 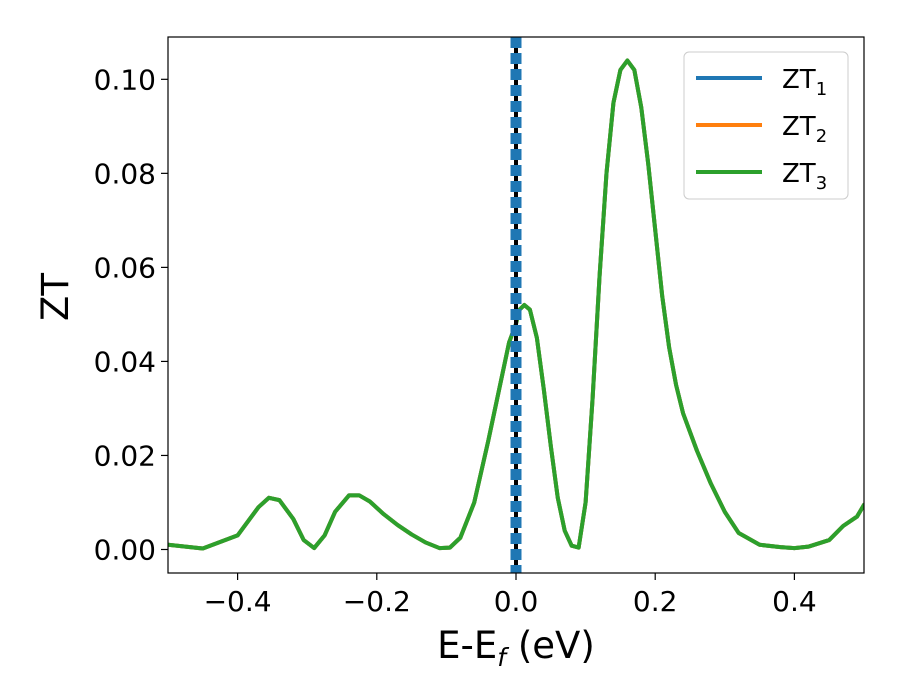 I want to click on y-axis: 0.00 0.02 0.04 0.06 0.08 0.10, so click(x=131, y=314).